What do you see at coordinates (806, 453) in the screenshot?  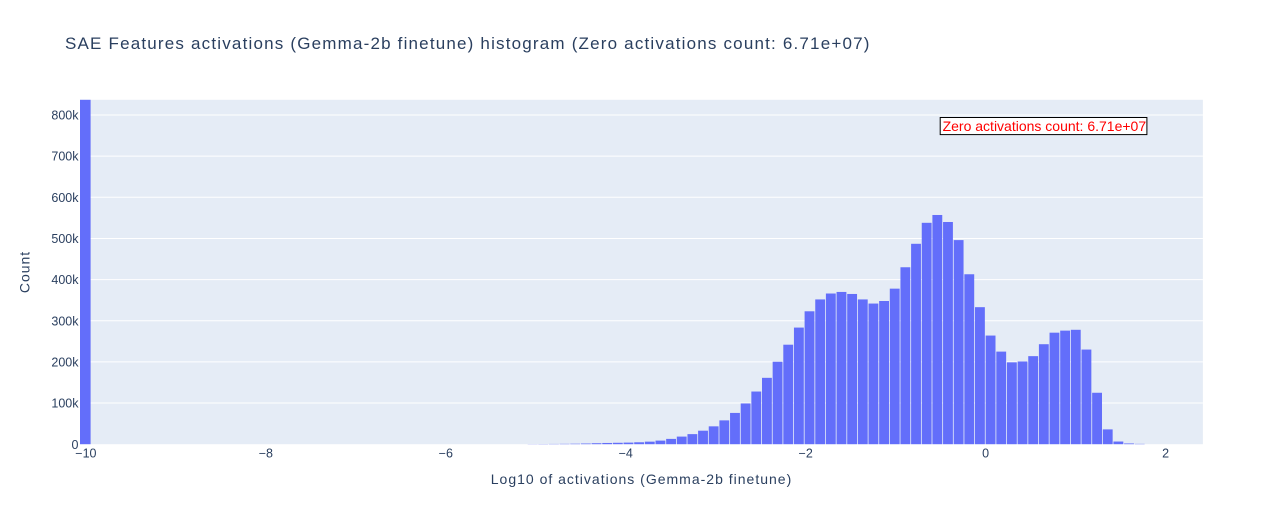 I see `svg-text: −2` at bounding box center [806, 453].